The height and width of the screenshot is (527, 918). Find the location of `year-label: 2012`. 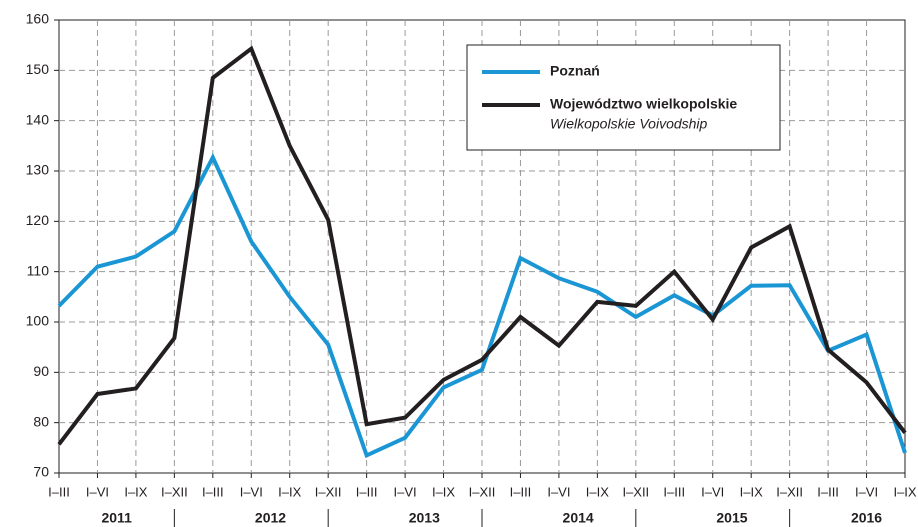

year-label: 2012 is located at coordinates (270, 518).